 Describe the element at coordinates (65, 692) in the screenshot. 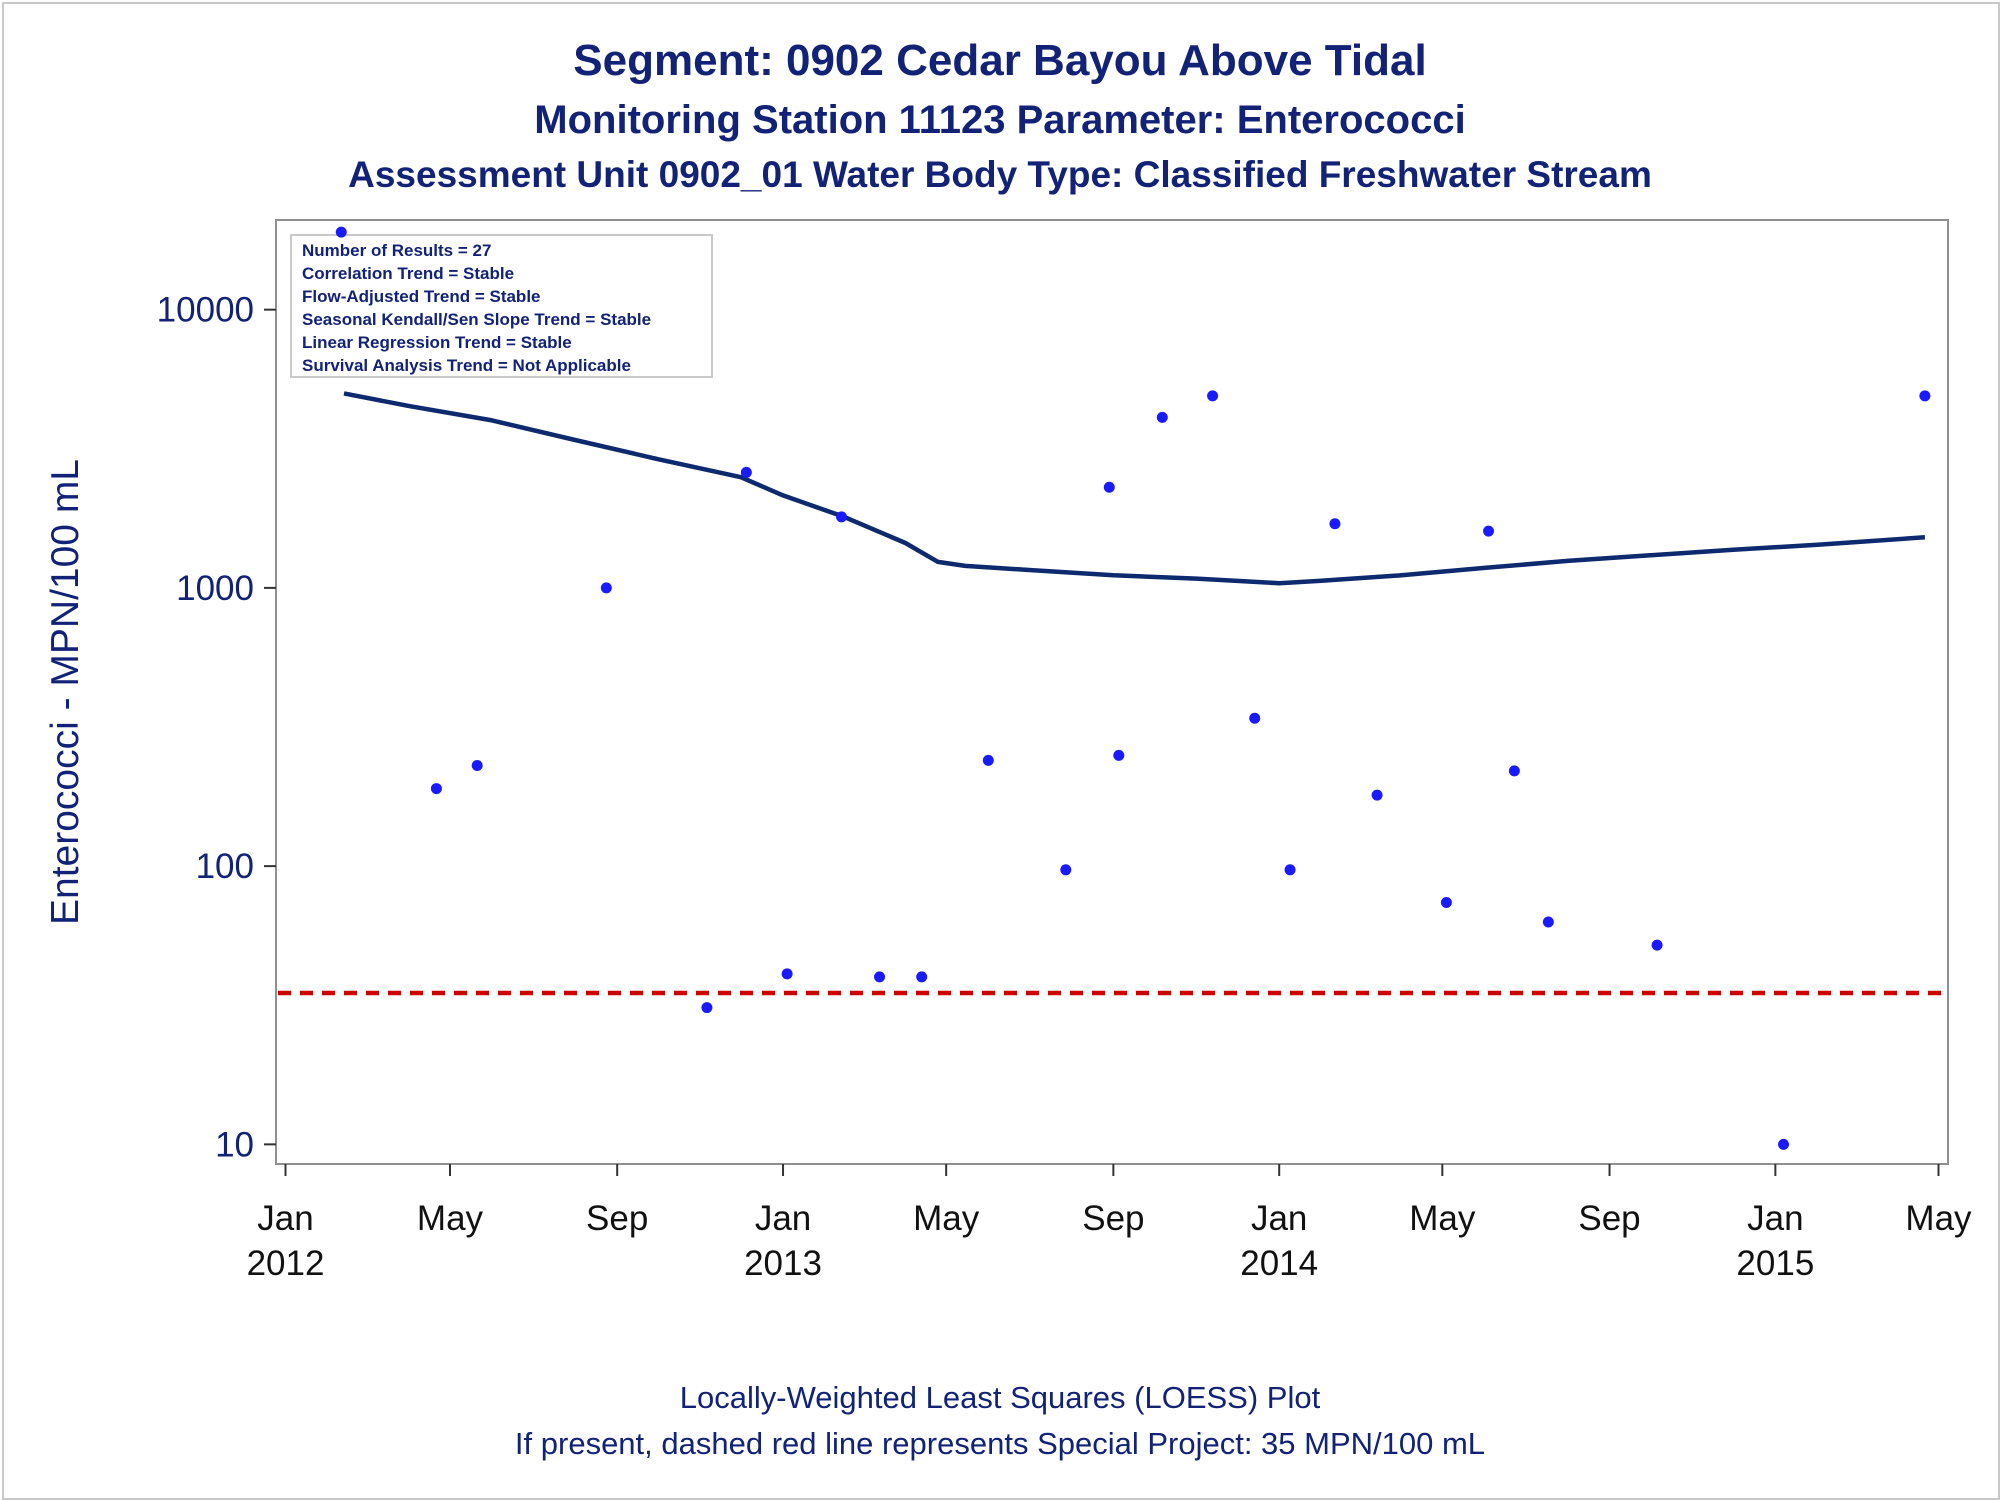

I see `y-axis-label: Enterococci - MPN/100 mL` at that location.